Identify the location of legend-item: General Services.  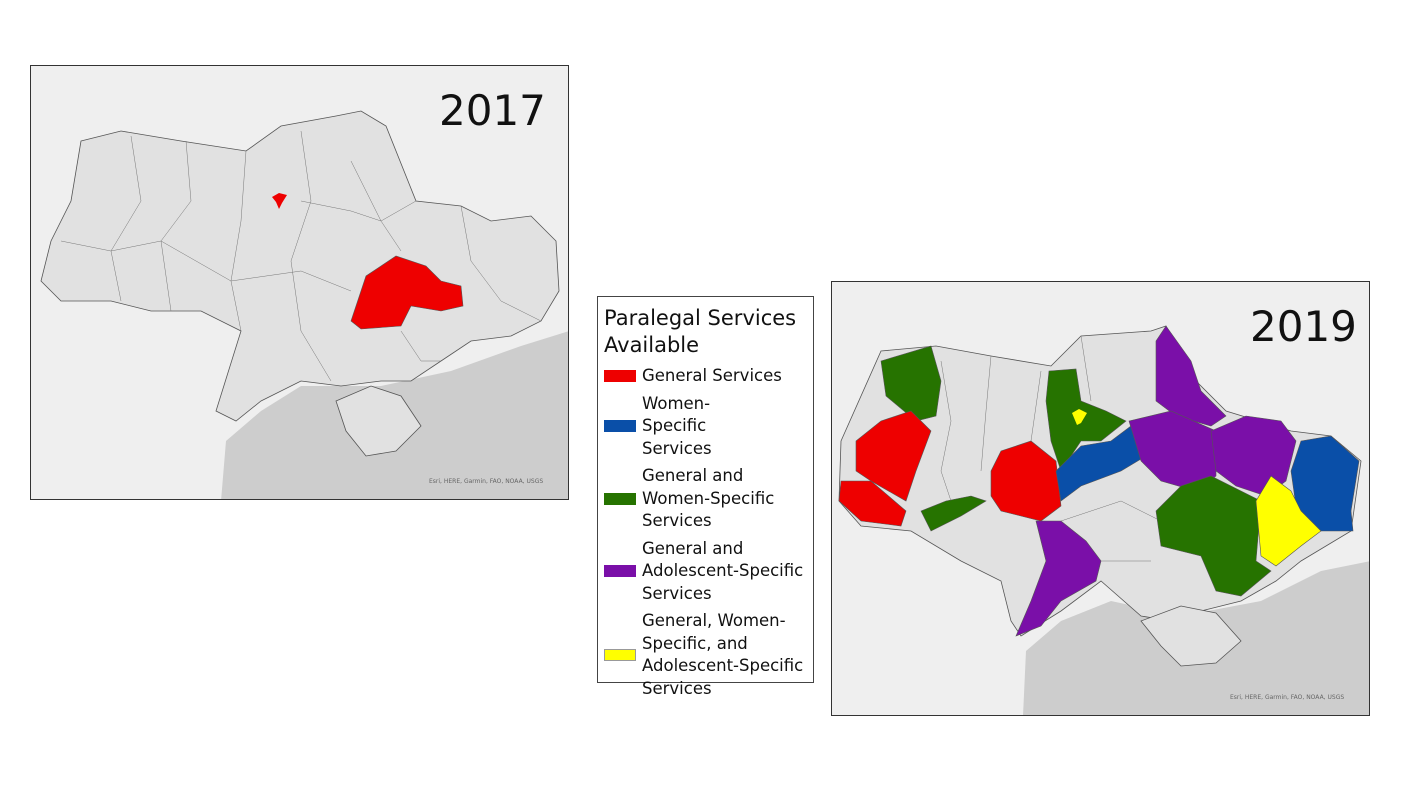
(694, 376).